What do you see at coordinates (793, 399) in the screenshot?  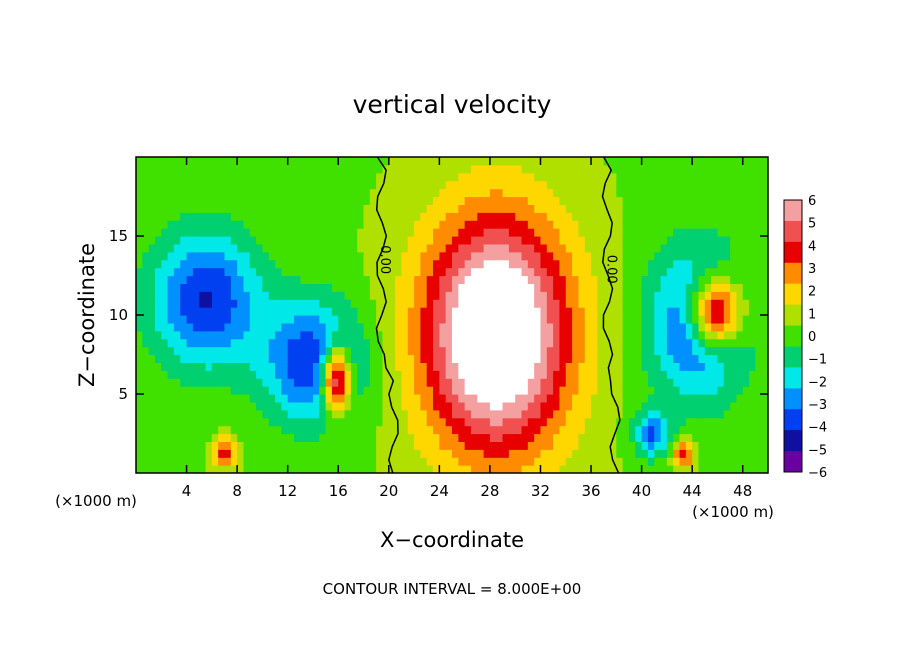 I see `colorbar-swatch` at bounding box center [793, 399].